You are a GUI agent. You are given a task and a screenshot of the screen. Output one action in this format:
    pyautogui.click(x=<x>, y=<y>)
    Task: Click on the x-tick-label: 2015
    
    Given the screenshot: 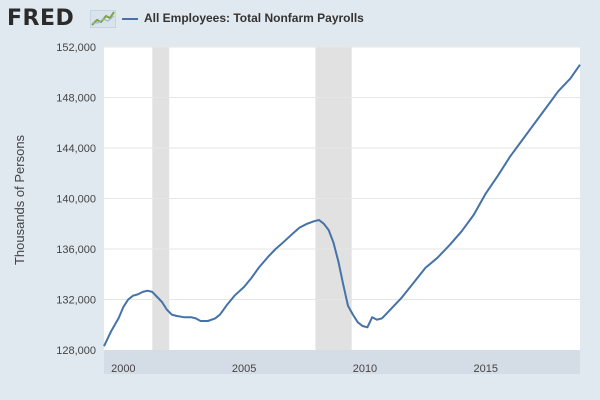 What is the action you would take?
    pyautogui.click(x=486, y=369)
    